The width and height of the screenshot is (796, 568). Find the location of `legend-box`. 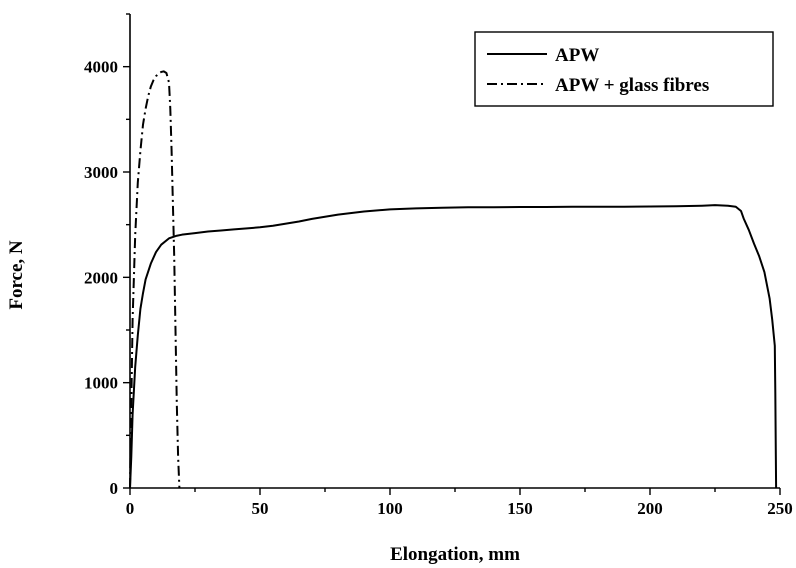

legend-box is located at coordinates (624, 69).